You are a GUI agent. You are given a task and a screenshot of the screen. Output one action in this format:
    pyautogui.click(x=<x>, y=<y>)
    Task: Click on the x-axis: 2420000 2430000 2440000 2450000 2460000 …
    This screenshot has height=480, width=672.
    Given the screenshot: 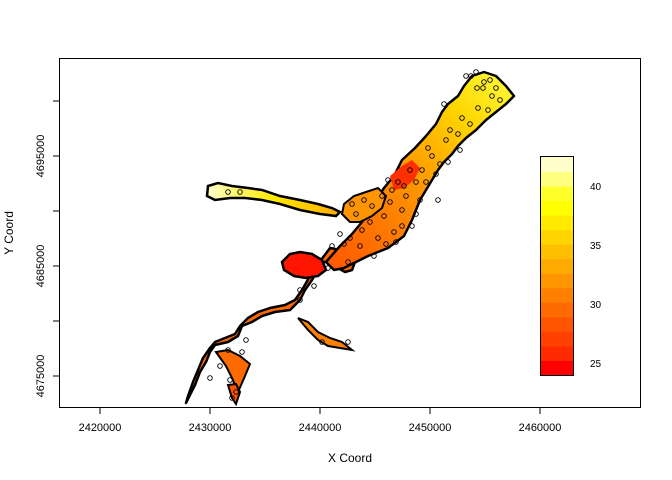 What is the action you would take?
    pyautogui.click(x=320, y=436)
    